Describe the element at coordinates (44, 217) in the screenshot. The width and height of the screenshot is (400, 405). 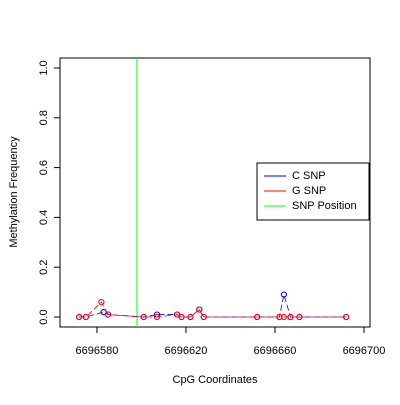
I see `y-tick-label: 0.4` at that location.